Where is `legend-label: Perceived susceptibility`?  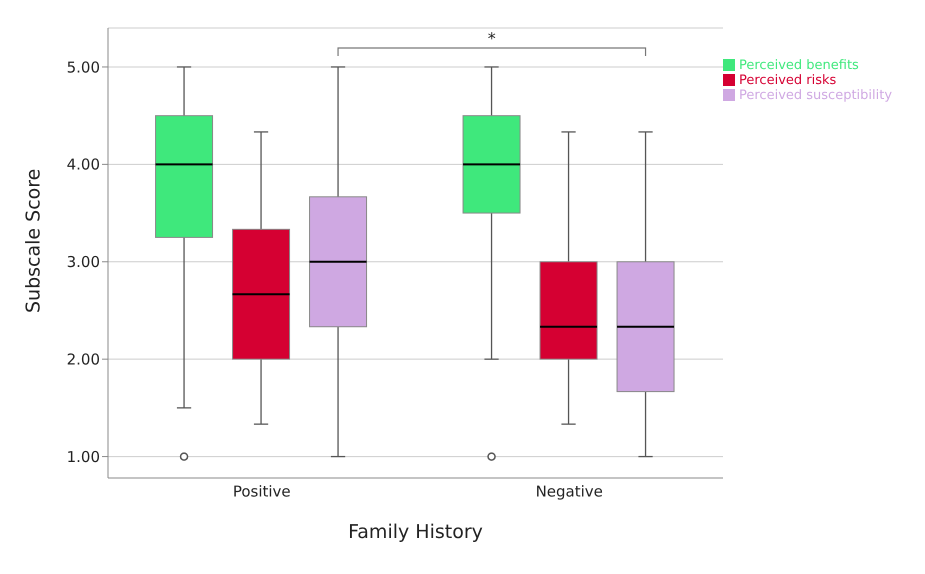
legend-label: Perceived susceptibility is located at coordinates (815, 95).